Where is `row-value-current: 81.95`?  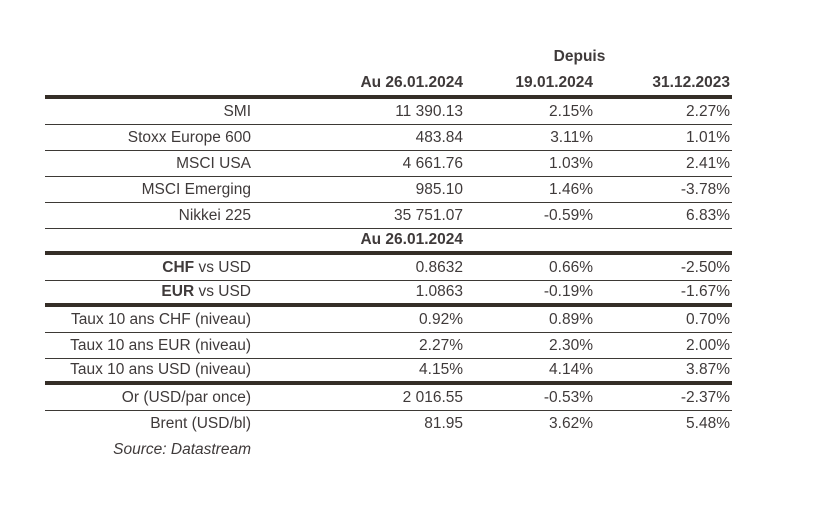 row-value-current: 81.95 is located at coordinates (443, 424).